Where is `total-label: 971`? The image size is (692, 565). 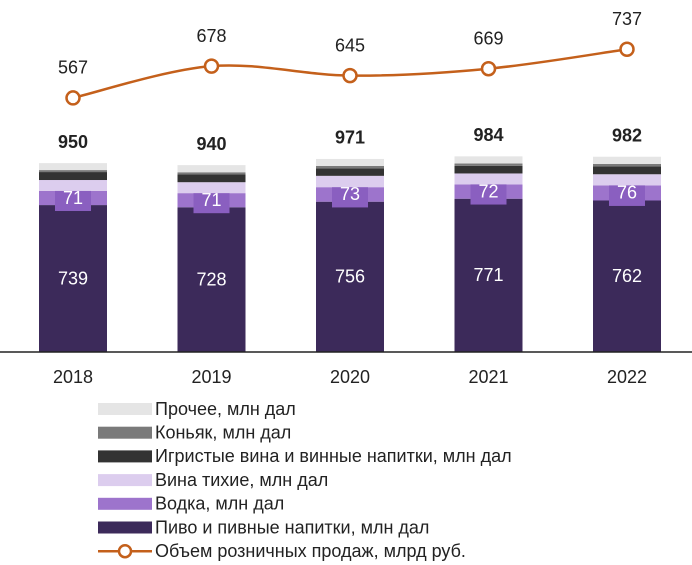
total-label: 971 is located at coordinates (350, 138).